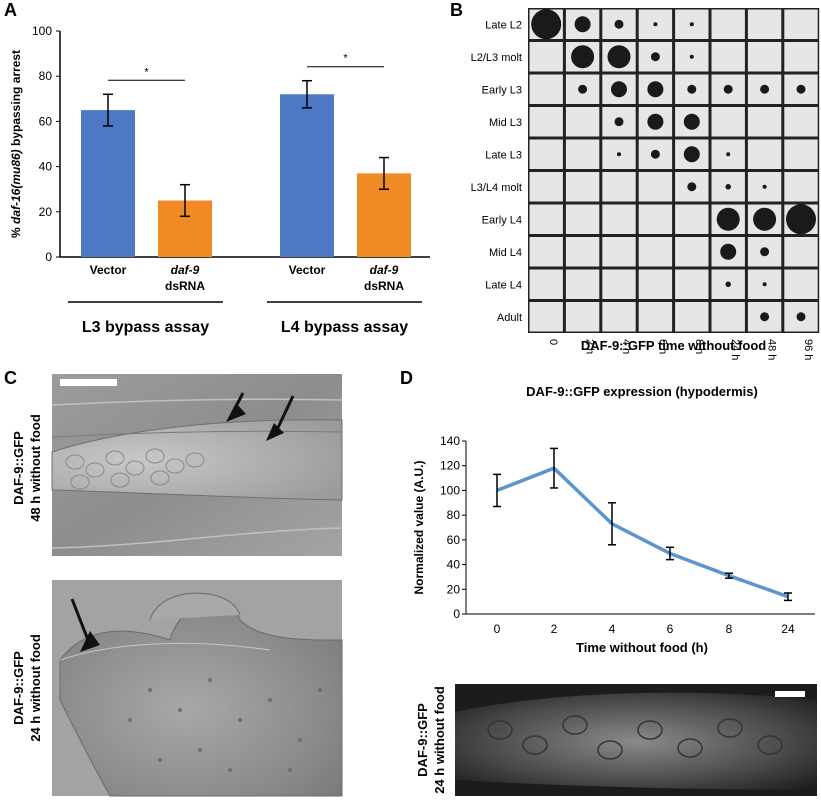 The image size is (821, 800). I want to click on x-tick-label: 0, so click(497, 629).